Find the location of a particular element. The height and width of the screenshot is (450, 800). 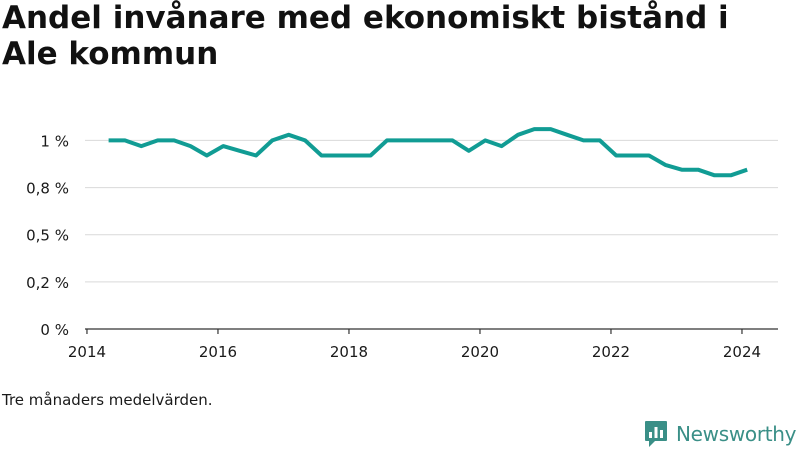

x-axis: 2014 2016 2018 2020 2022 2024 is located at coordinates (423, 344).